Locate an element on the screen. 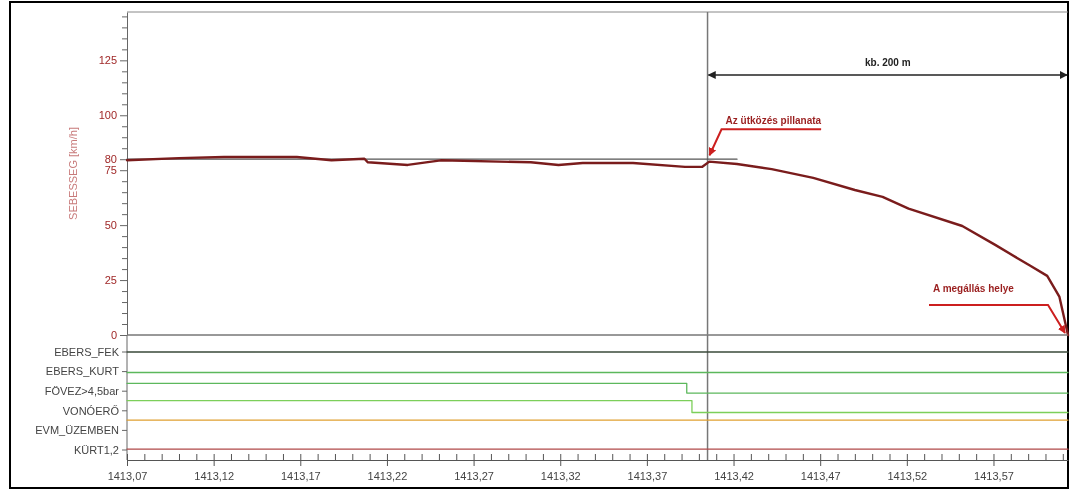 Image resolution: width=1070 pixels, height=491 pixels. y-tick-label: 100 is located at coordinates (107, 115).